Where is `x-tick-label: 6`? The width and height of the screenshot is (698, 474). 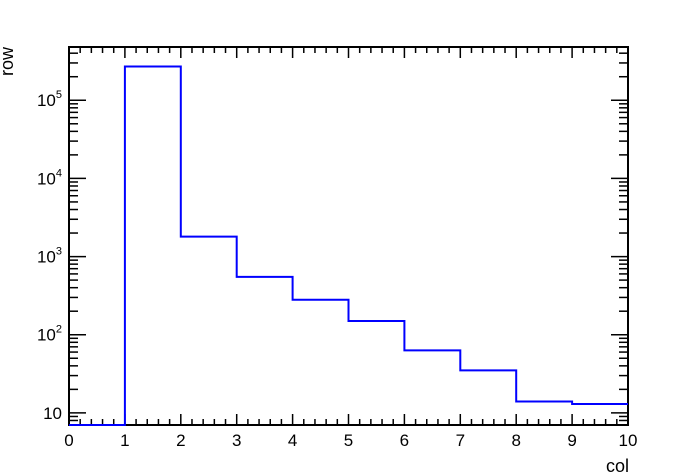 x-tick-label: 6 is located at coordinates (404, 440).